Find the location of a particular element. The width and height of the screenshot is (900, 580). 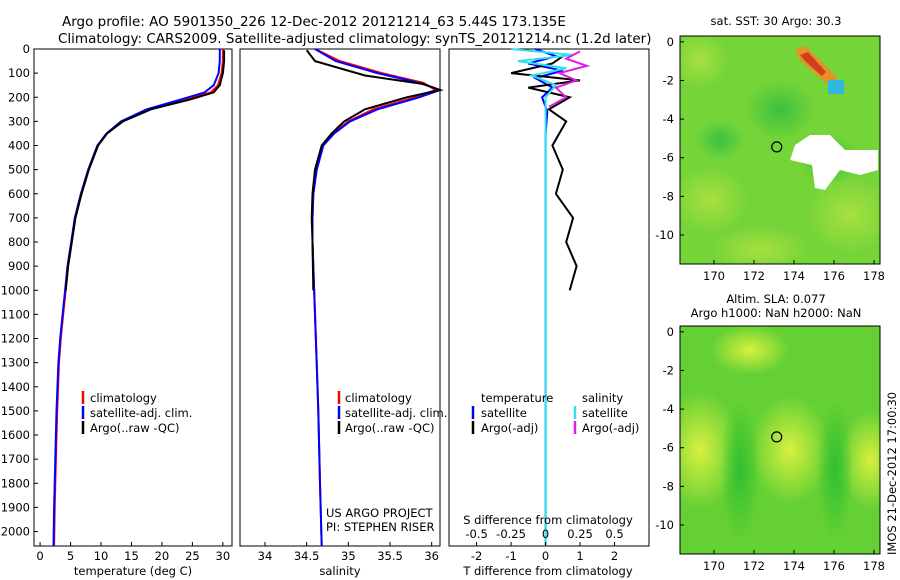

depth-tick-label: 700 is located at coordinates (19, 218).